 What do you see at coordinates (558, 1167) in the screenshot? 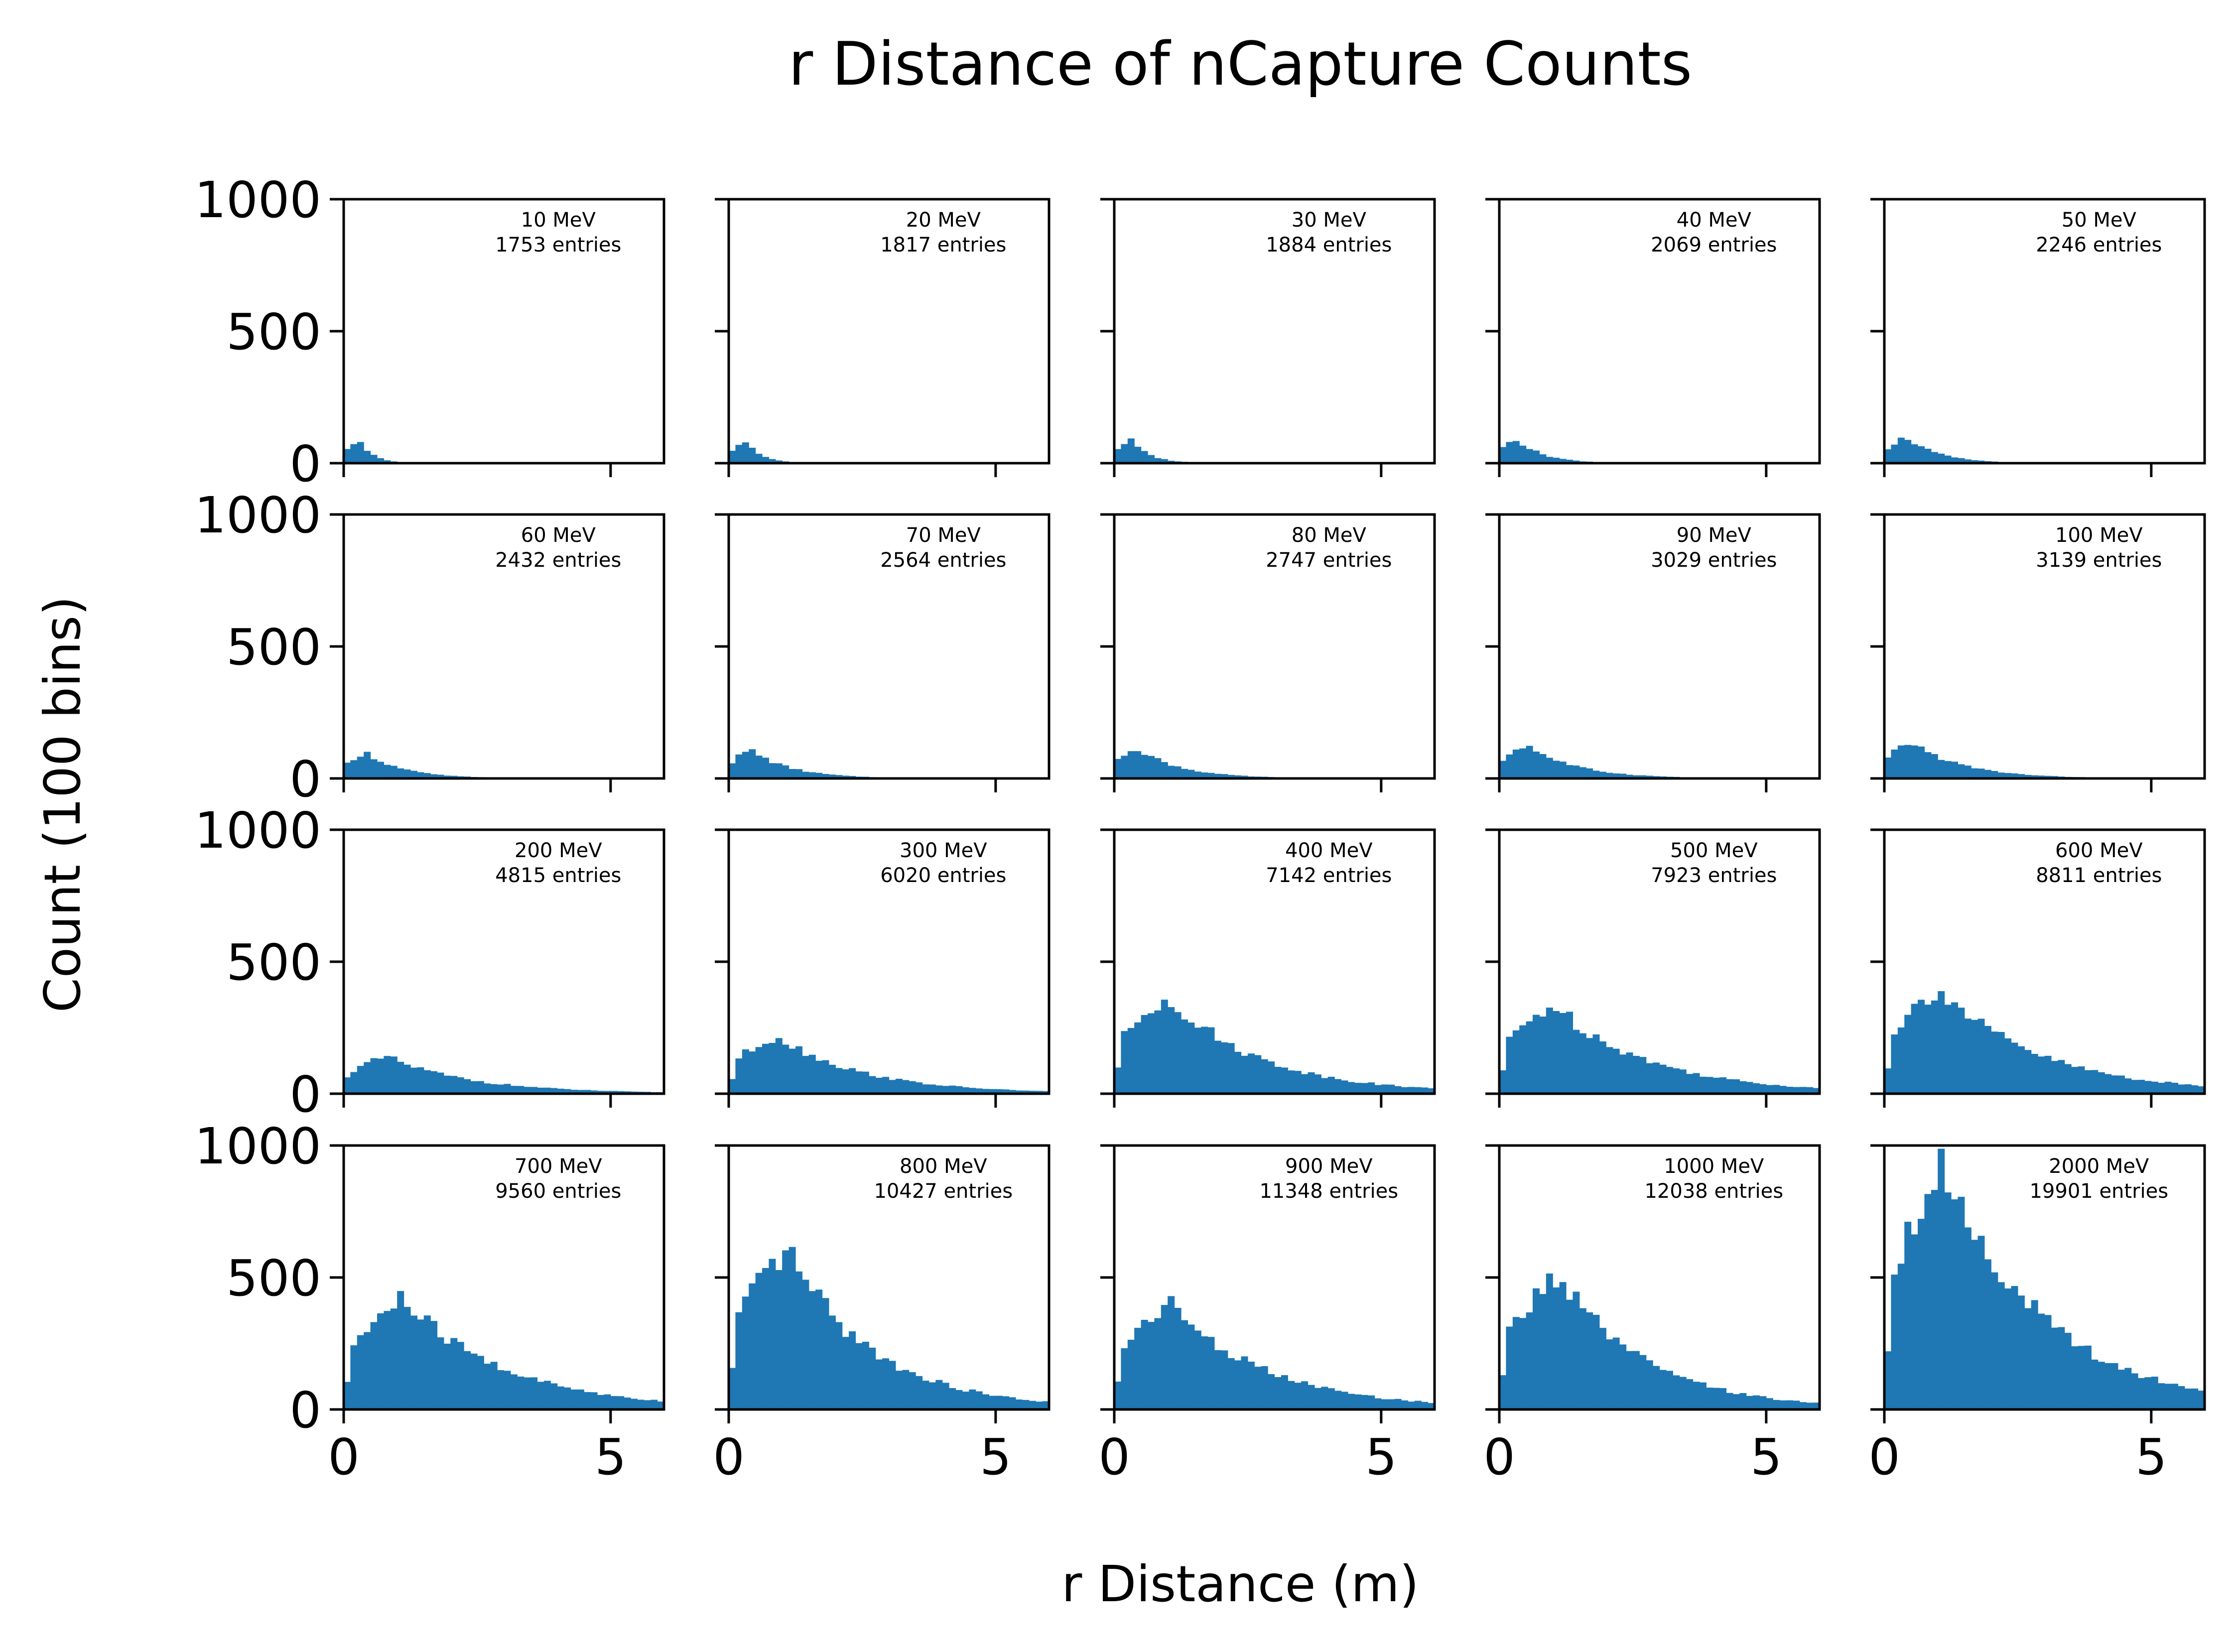
I see `panel-energy-label: 700 MeV` at bounding box center [558, 1167].